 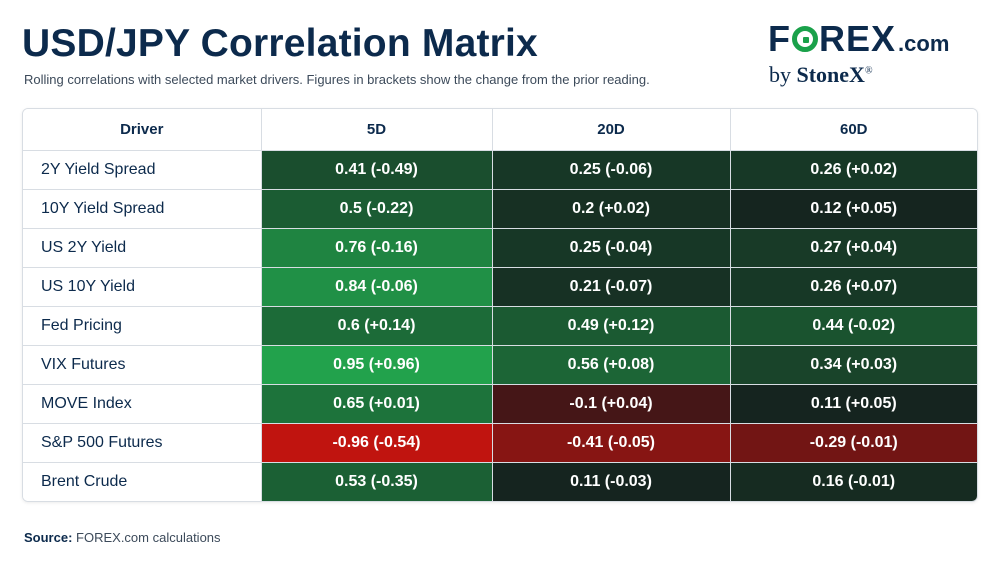 I want to click on source-text: FOREX.com calculations, so click(x=148, y=537).